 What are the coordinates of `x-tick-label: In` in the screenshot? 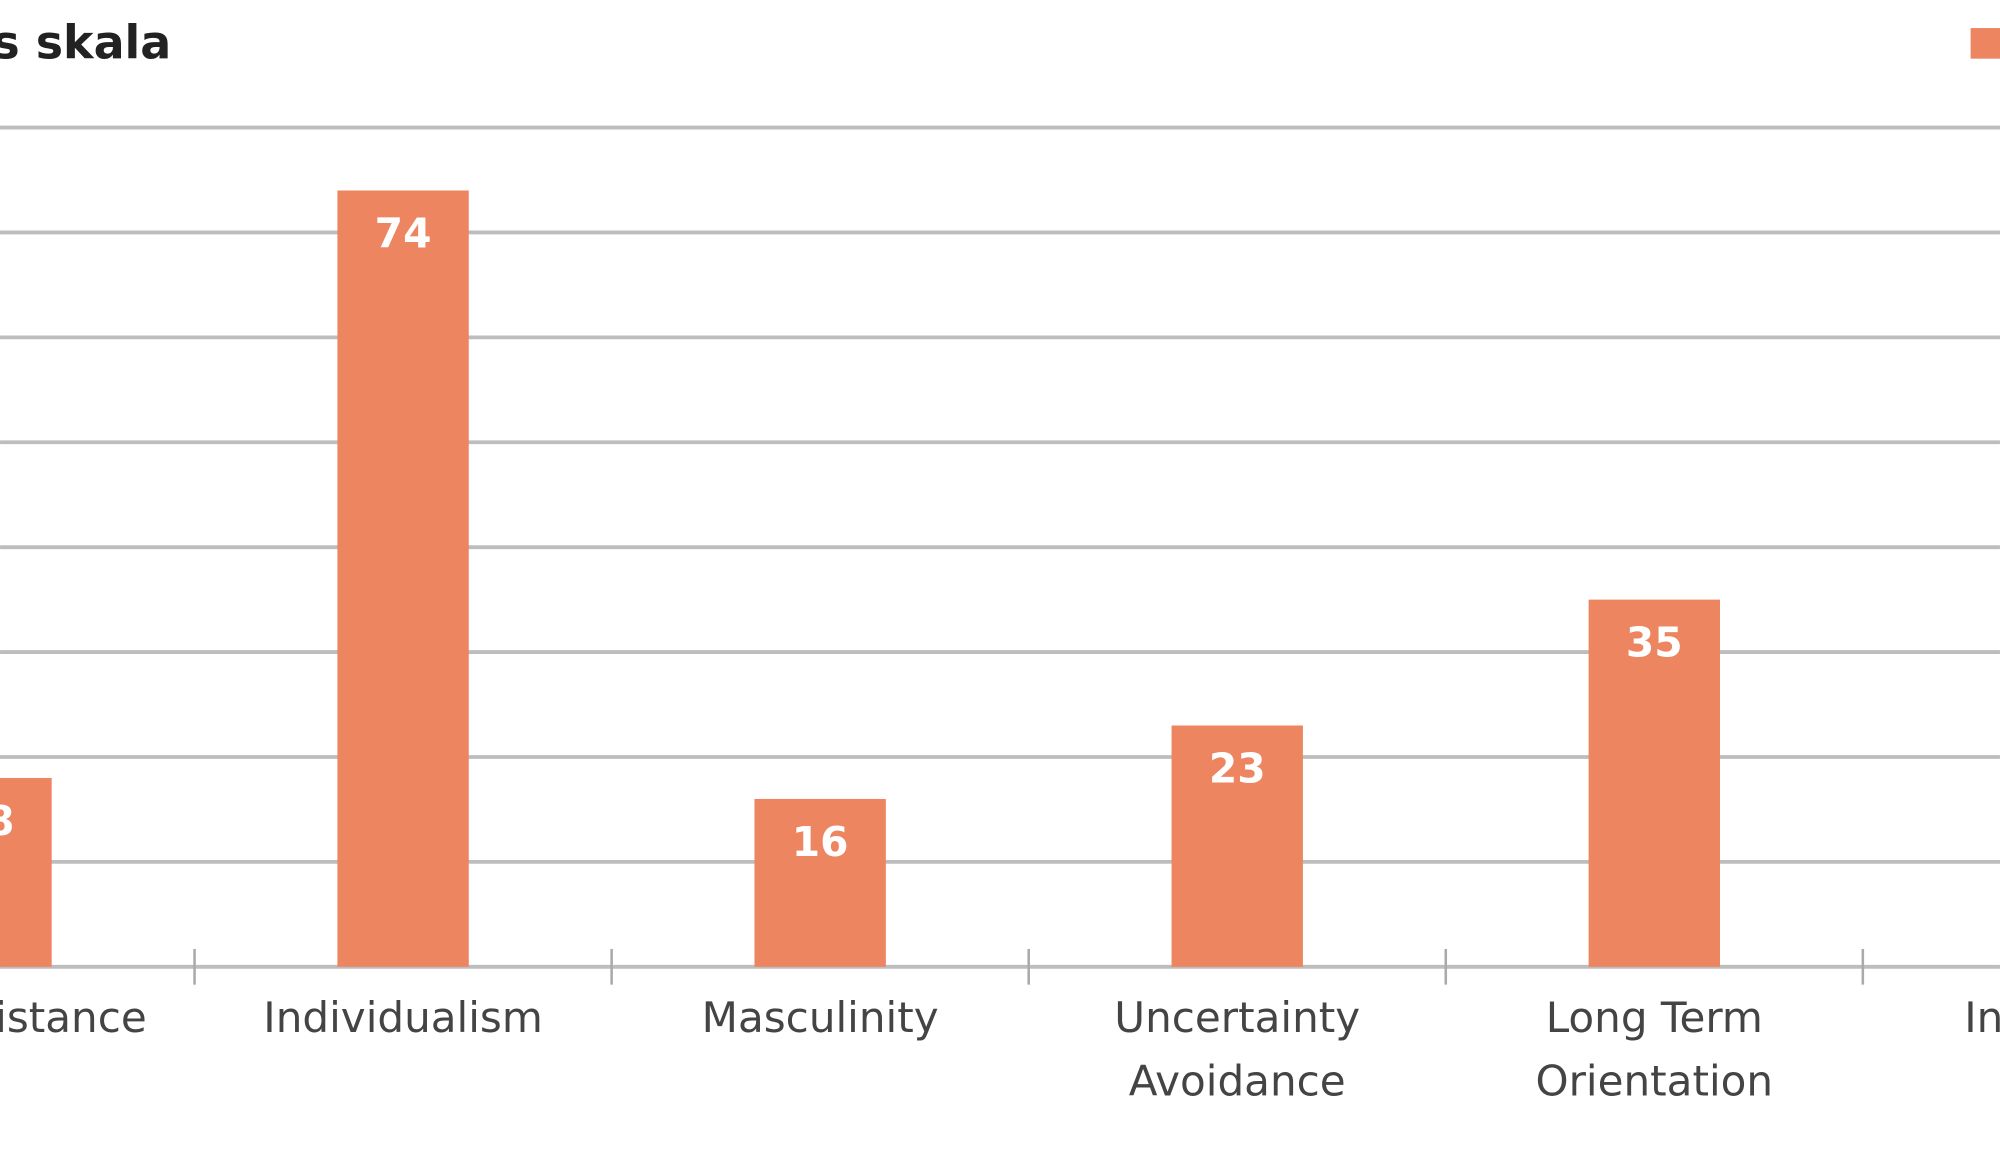 It's located at (1982, 1017).